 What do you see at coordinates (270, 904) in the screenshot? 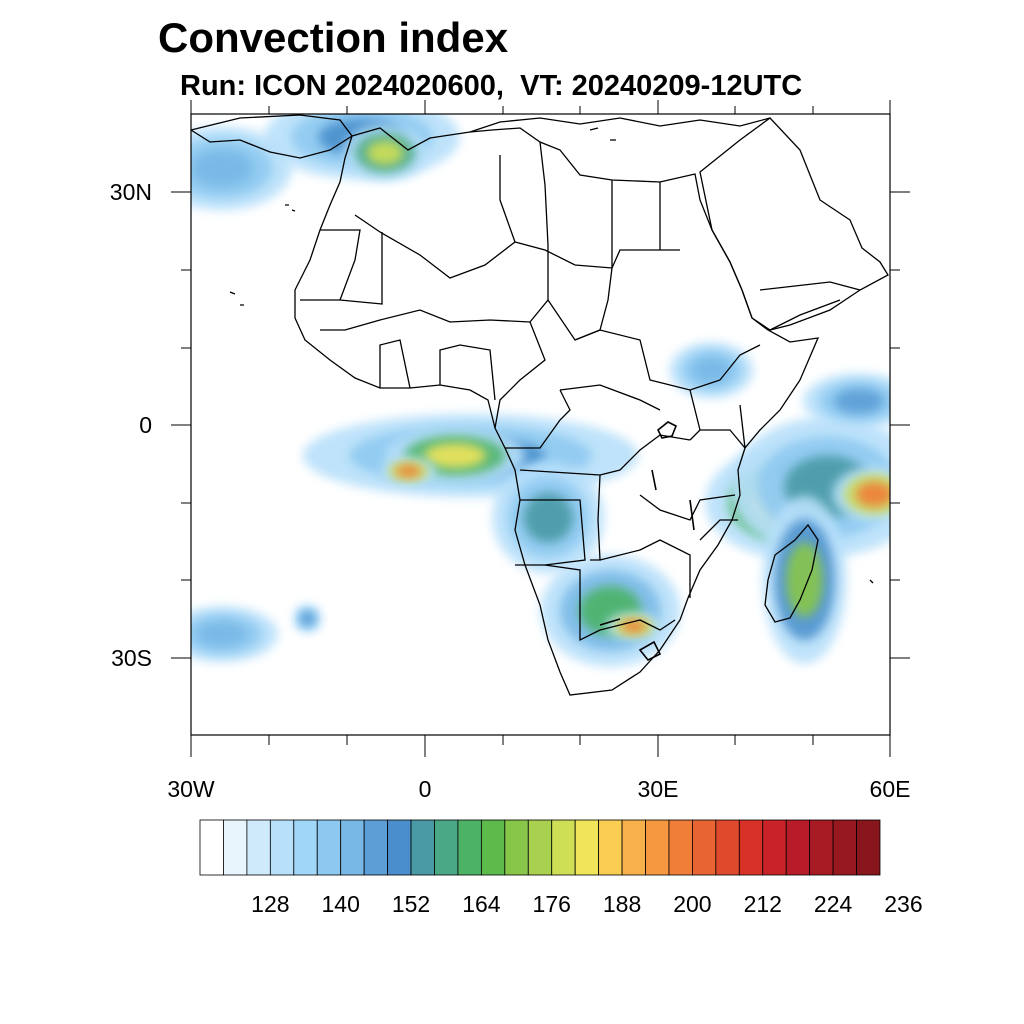
I see `colorbar-tick-label: 128` at bounding box center [270, 904].